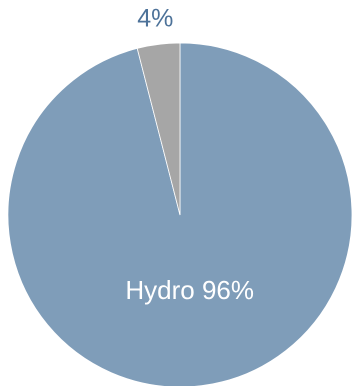 This screenshot has width=357, height=386. I want to click on value-label: 4%, so click(155, 18).